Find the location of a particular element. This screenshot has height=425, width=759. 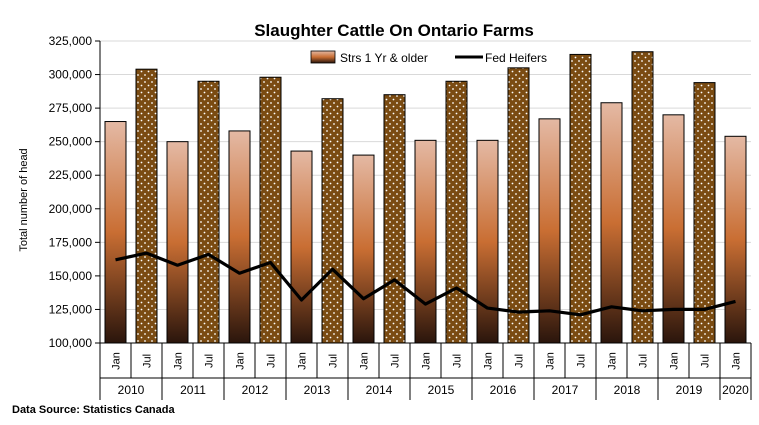

year-label: 2010 is located at coordinates (131, 390).